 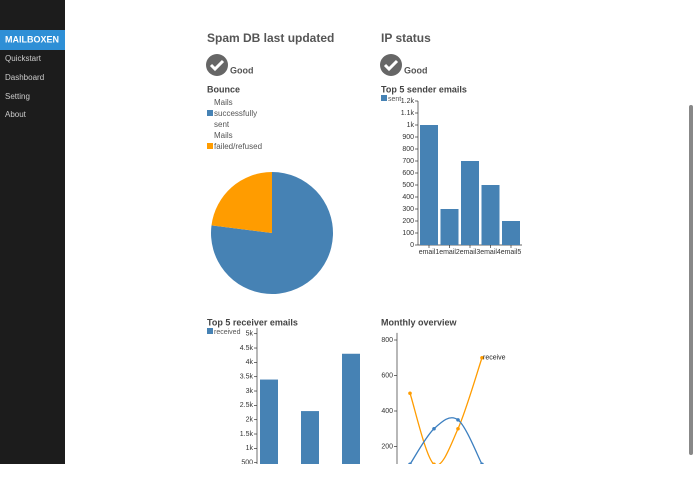 I want to click on legend-label: Mails successfully sent, so click(x=236, y=113).